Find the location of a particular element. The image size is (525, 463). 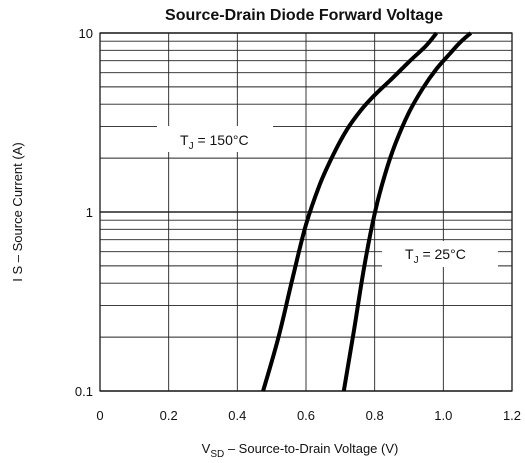

x-tick-label: 0.6 is located at coordinates (306, 415).